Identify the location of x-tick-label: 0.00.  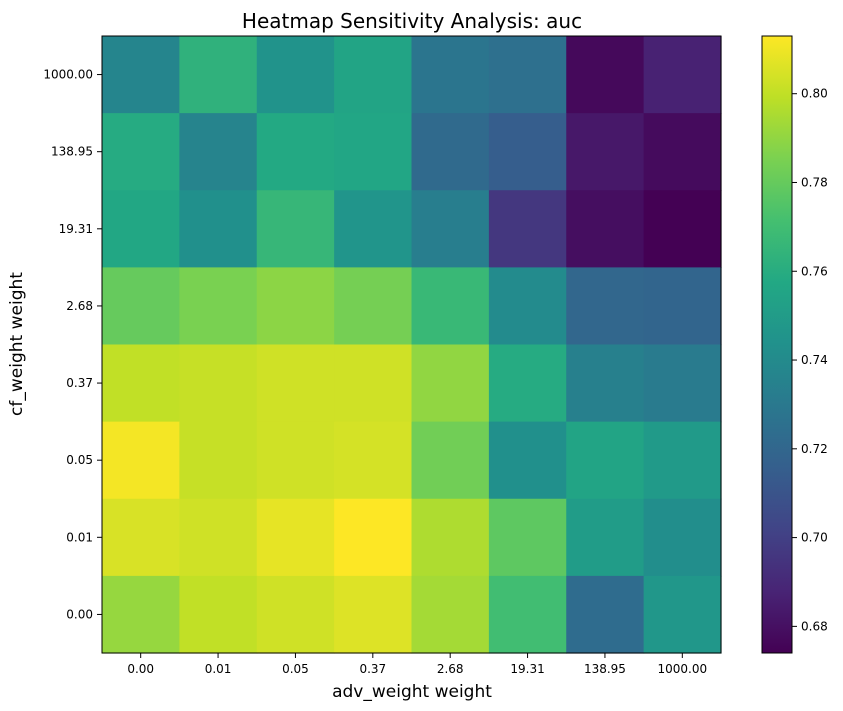
(140, 669).